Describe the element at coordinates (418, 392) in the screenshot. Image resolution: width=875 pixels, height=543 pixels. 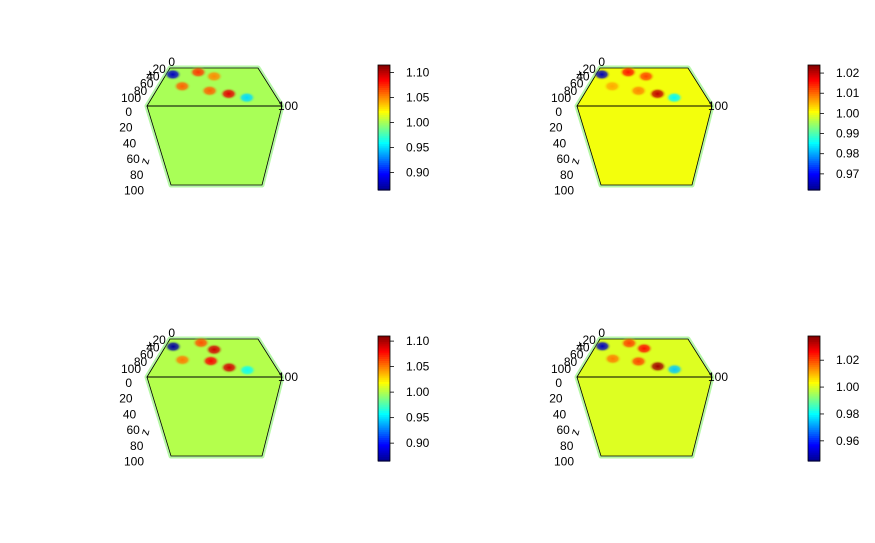
I see `colorbar-tick-label: 1.00` at that location.